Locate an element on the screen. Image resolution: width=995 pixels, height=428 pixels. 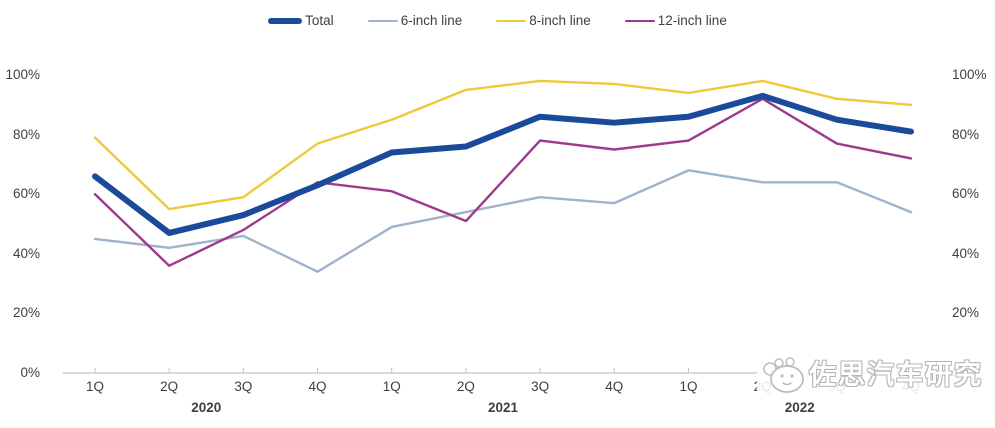
watermark-text: 佐思汽车研究 is located at coordinates (896, 374).